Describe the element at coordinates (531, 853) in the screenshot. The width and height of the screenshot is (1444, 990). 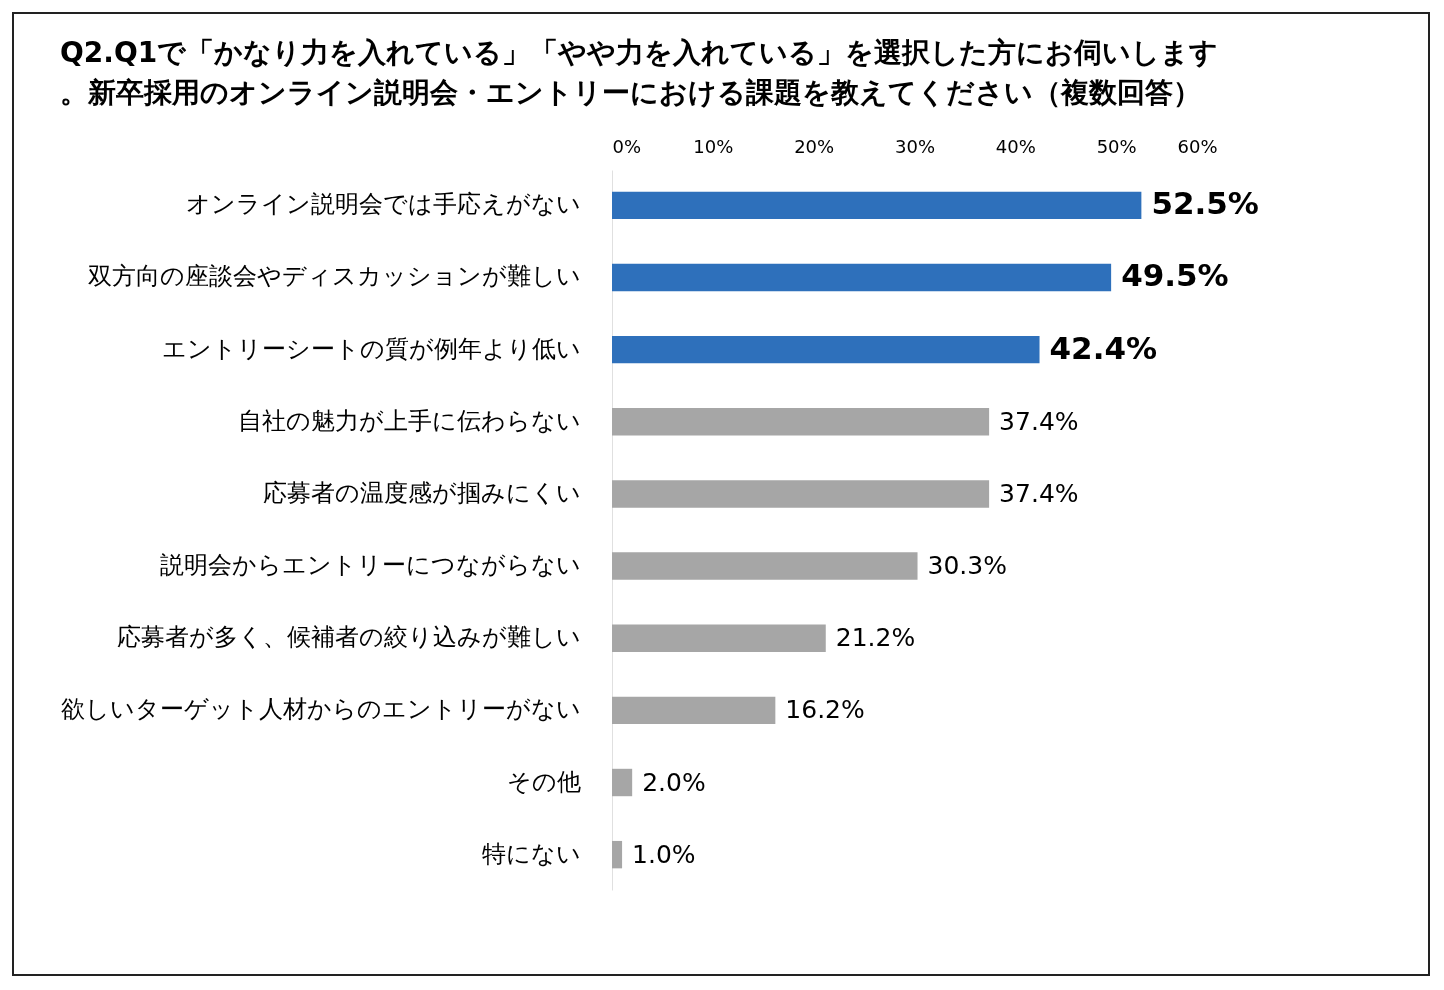
I see `y-tick-label: 特にない` at that location.